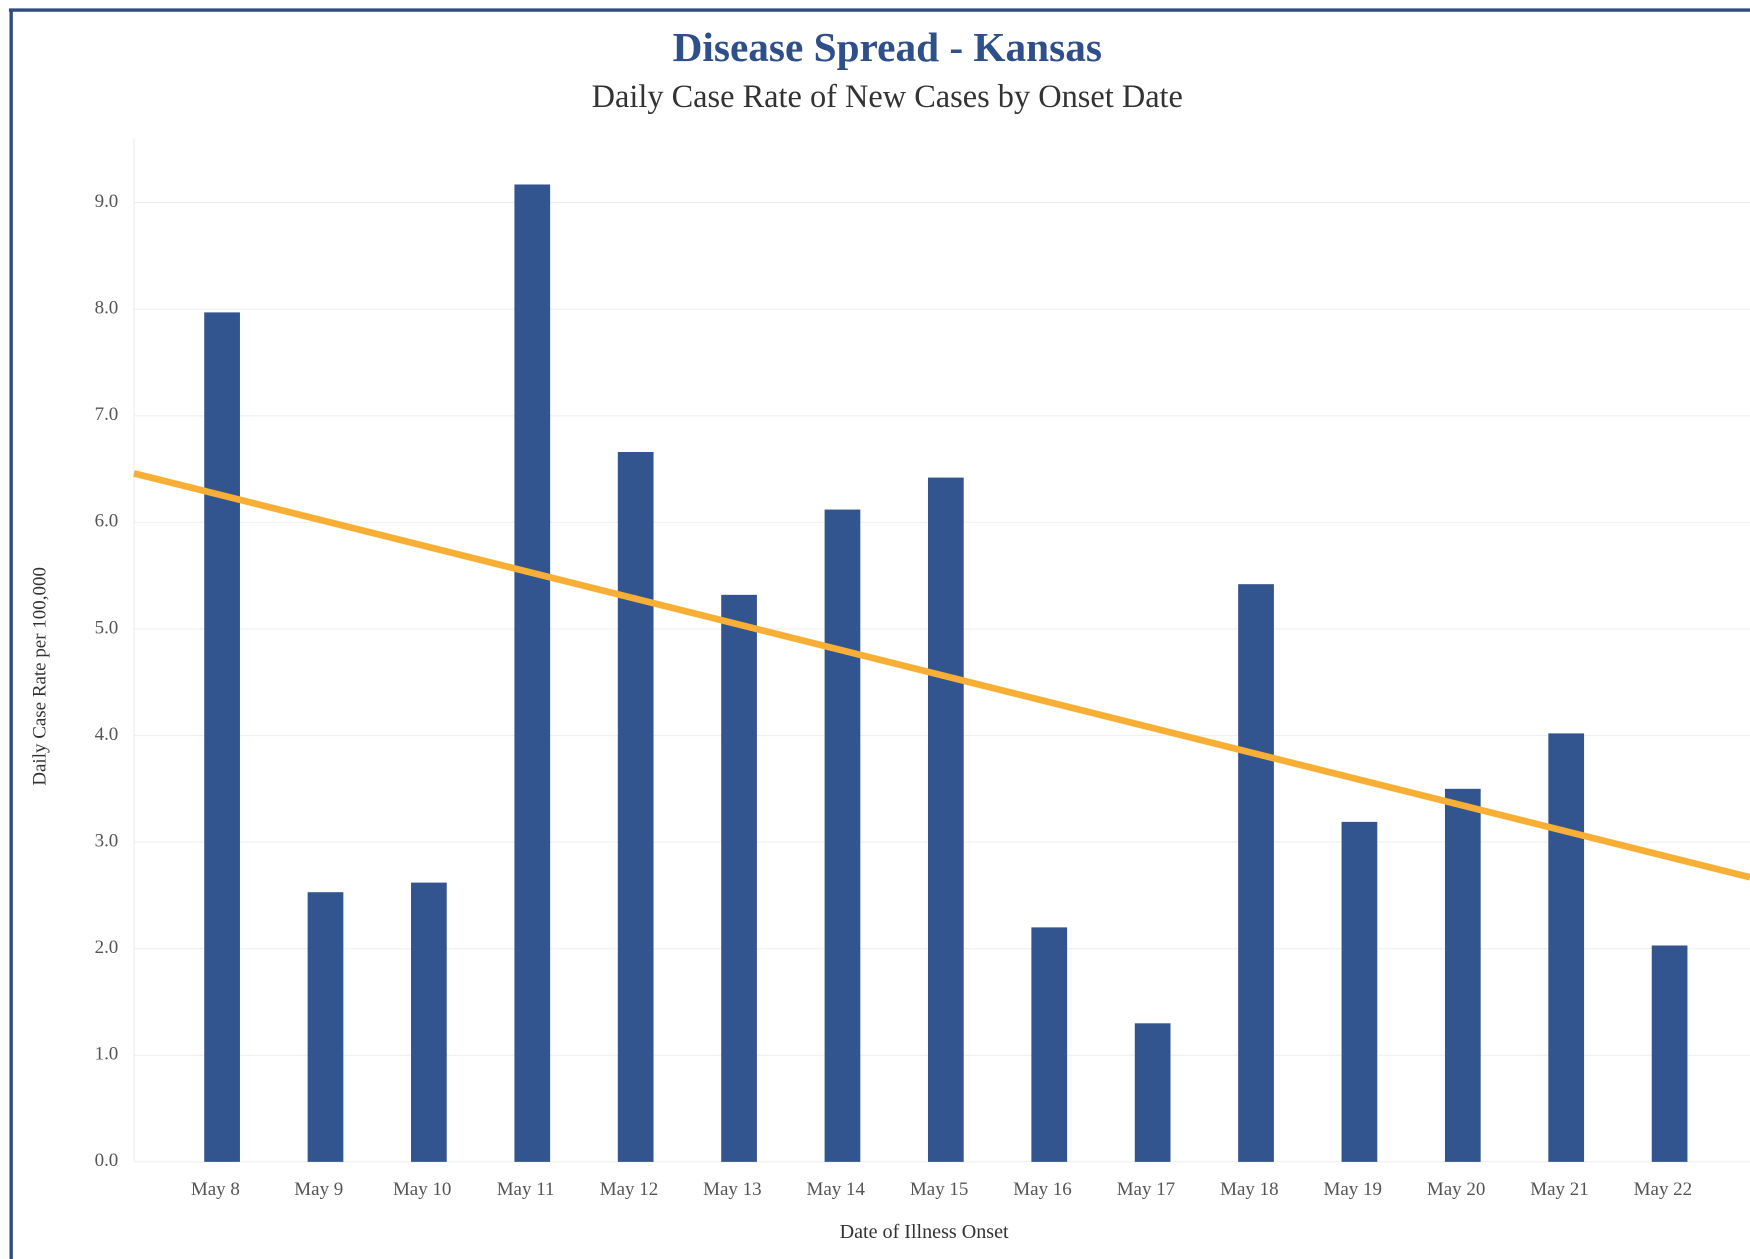 This screenshot has height=1259, width=1750. What do you see at coordinates (1352, 1189) in the screenshot?
I see `x-tick-label: May 19` at bounding box center [1352, 1189].